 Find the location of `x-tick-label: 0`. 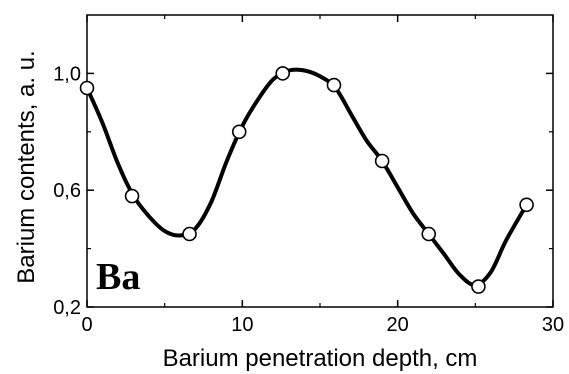

x-tick-label: 0 is located at coordinates (86, 325).